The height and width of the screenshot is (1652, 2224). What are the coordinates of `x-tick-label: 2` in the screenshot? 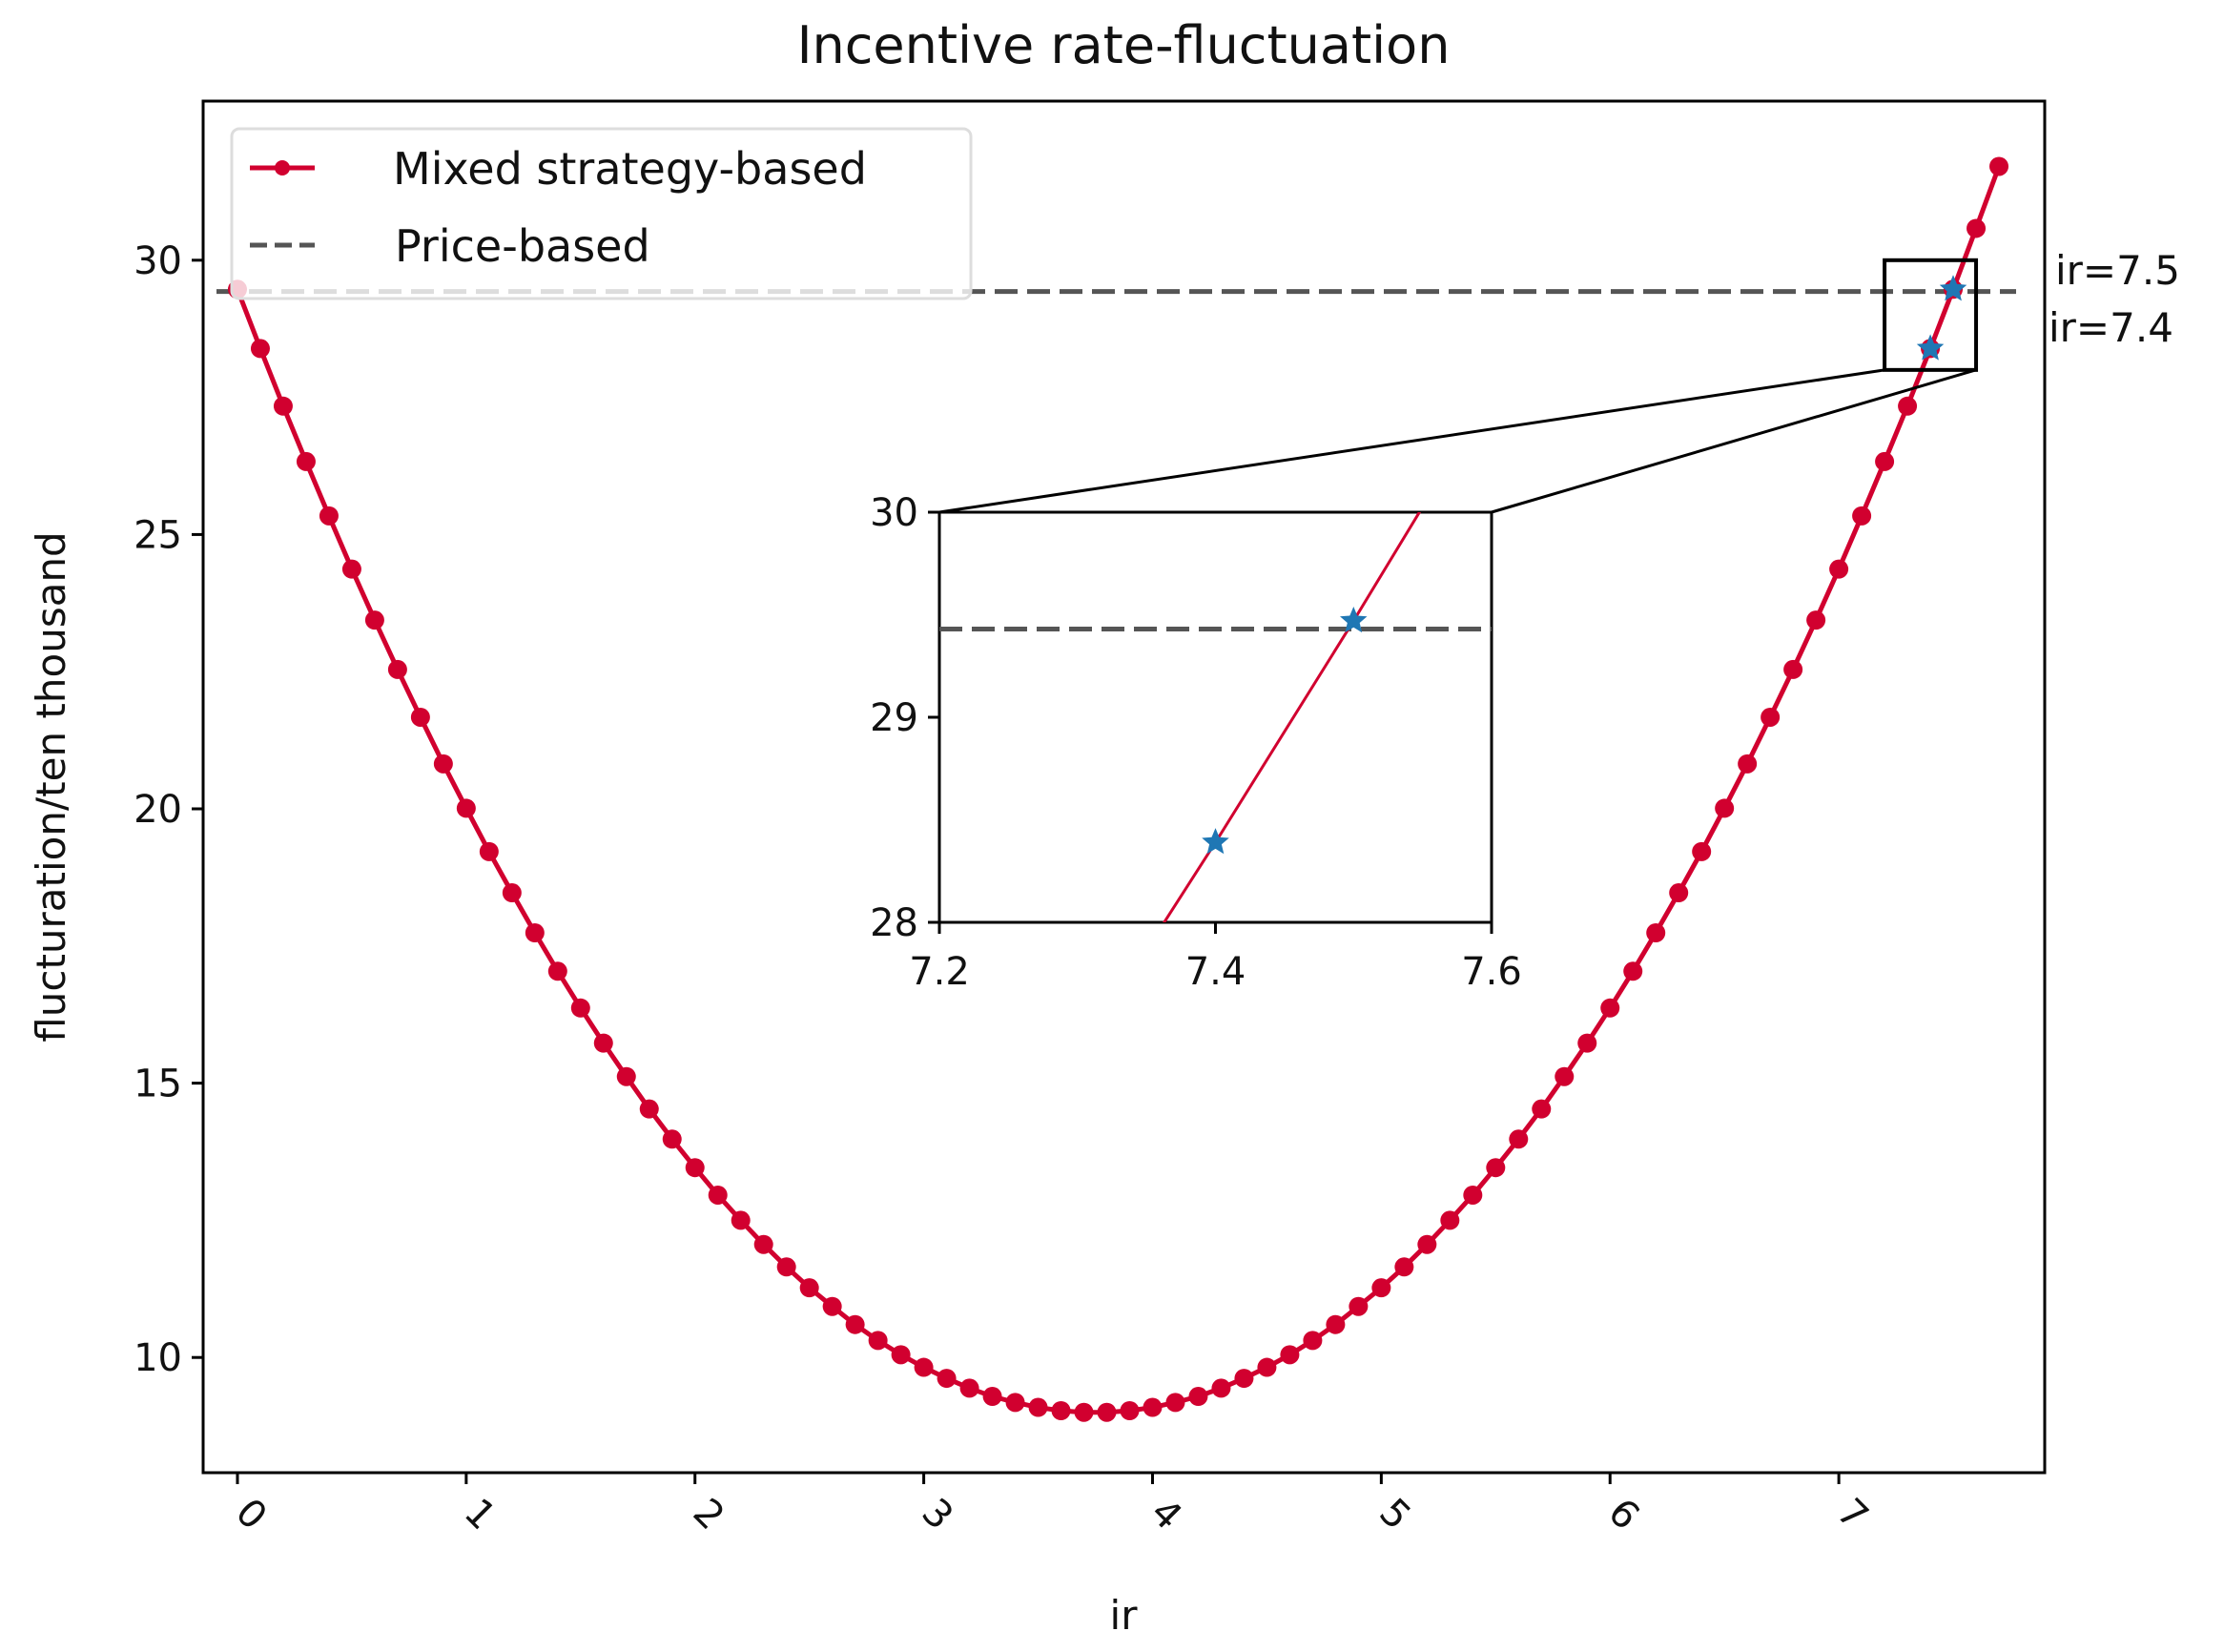 It's located at (709, 1515).